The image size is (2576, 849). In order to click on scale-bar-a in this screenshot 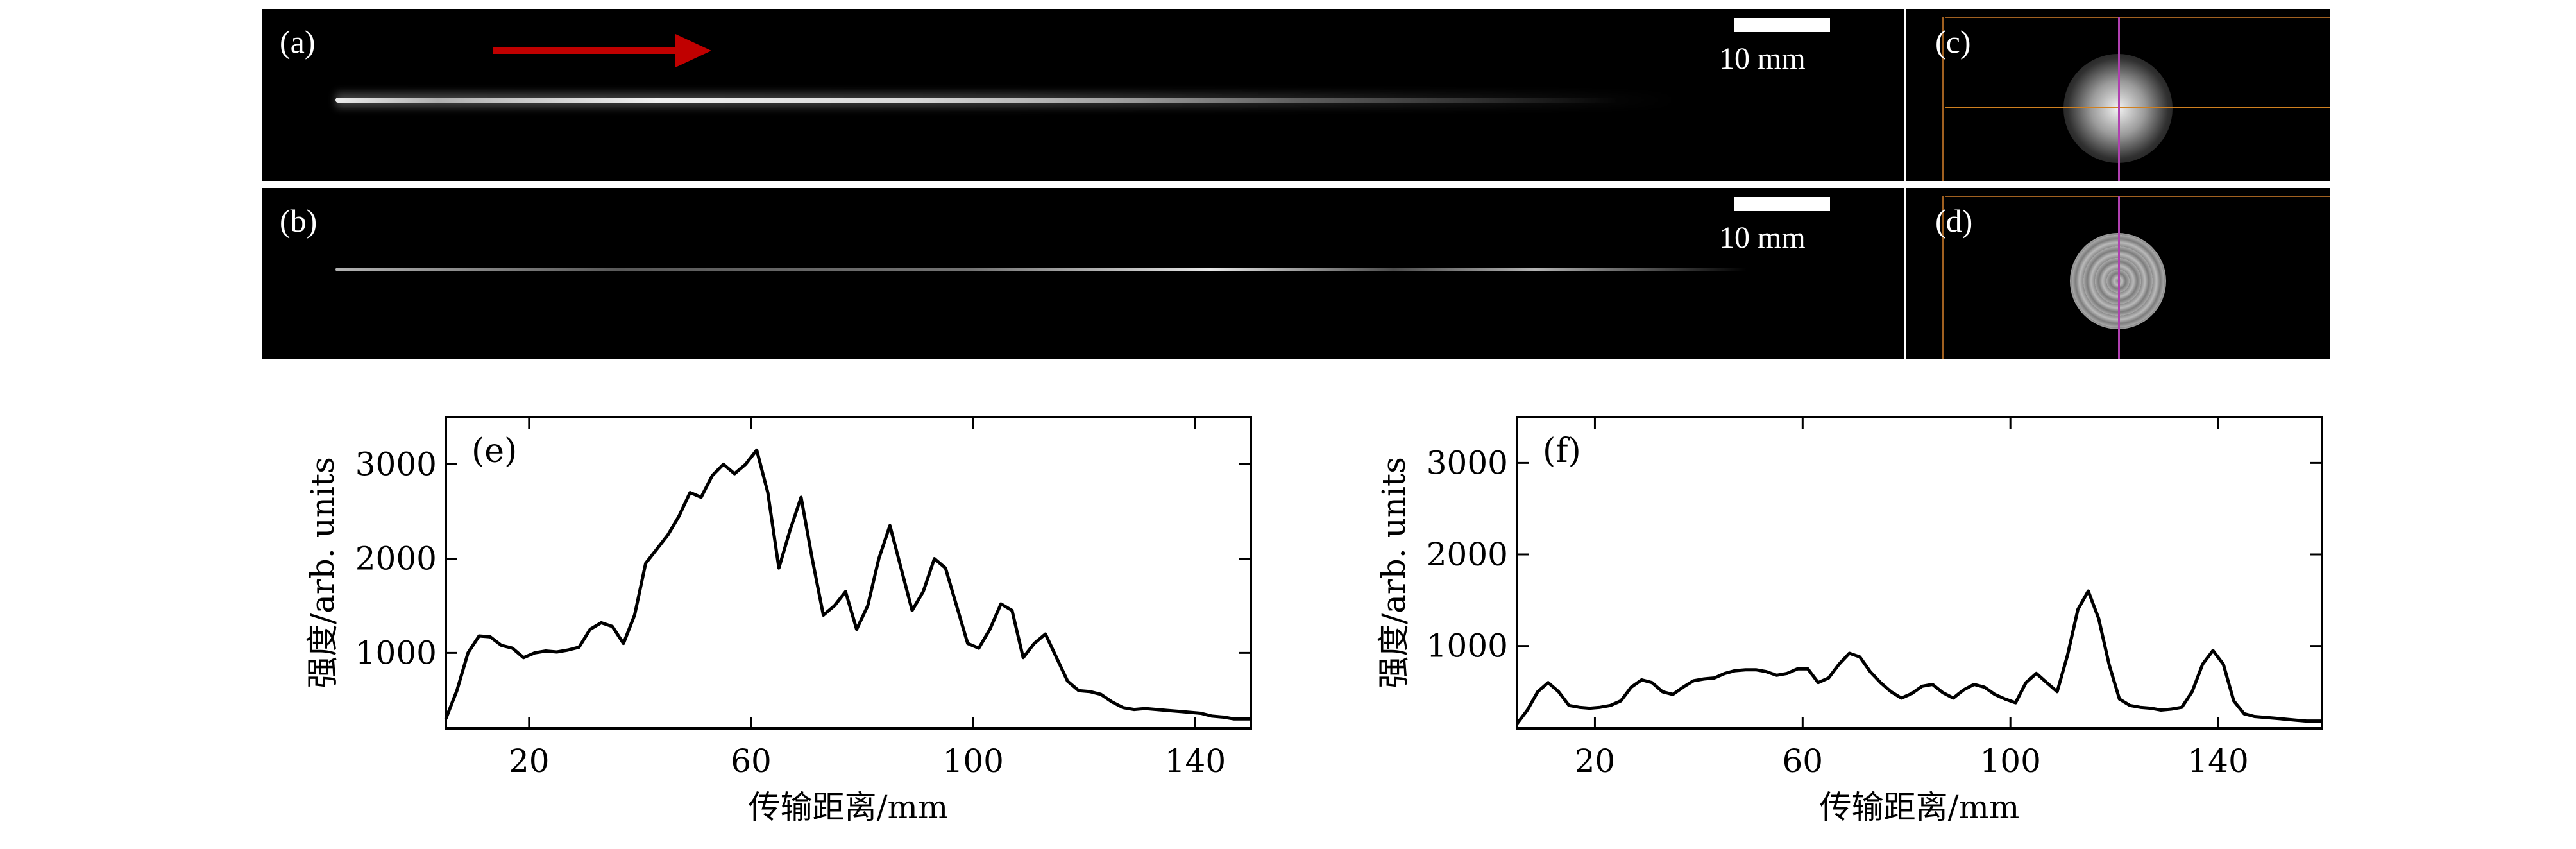, I will do `click(1782, 25)`.